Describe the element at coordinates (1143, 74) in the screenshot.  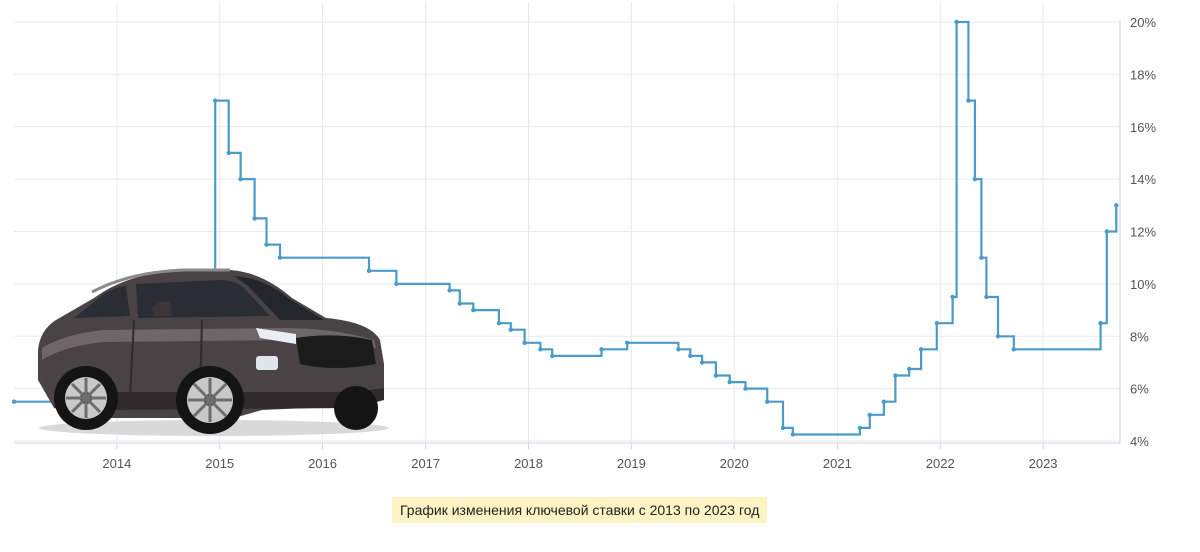
I see `y-tick-label: 18%` at that location.